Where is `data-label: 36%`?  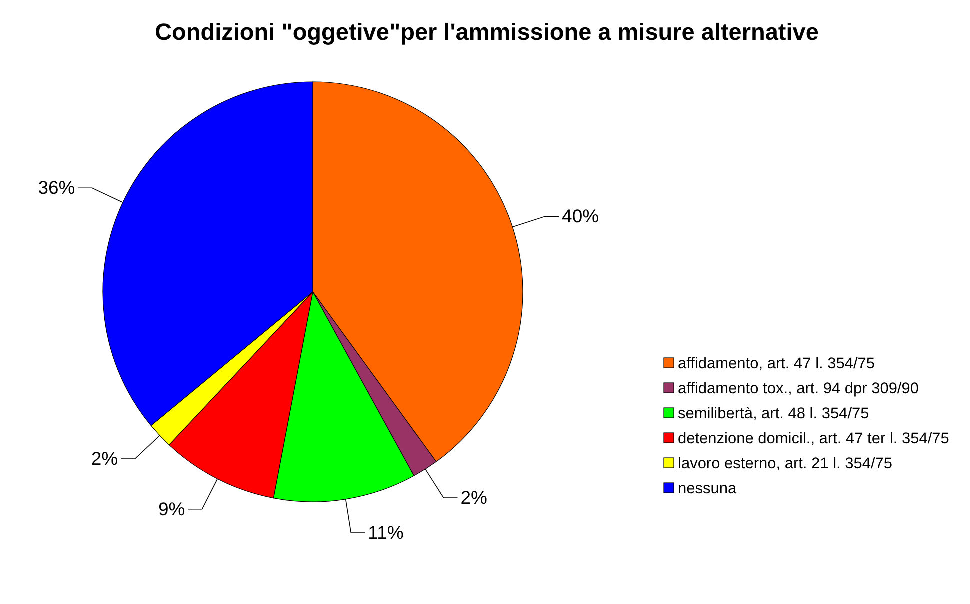
data-label: 36% is located at coordinates (57, 187).